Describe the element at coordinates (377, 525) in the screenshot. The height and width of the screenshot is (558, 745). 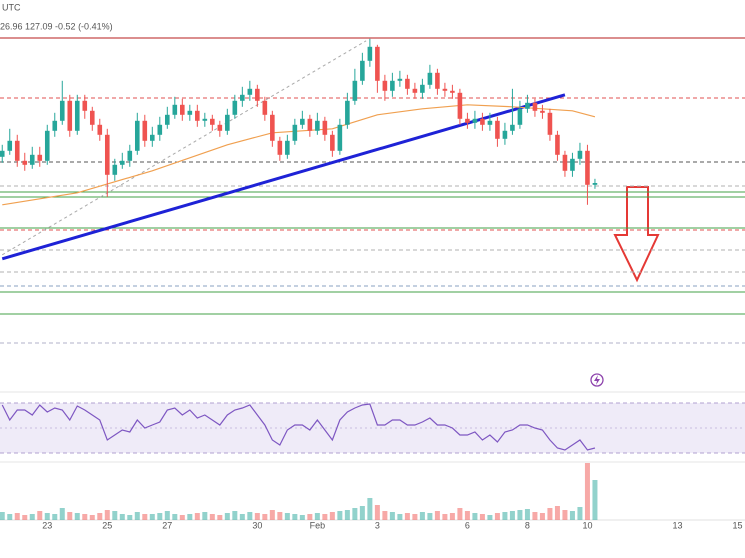
I see `x-tick-label: 3` at that location.